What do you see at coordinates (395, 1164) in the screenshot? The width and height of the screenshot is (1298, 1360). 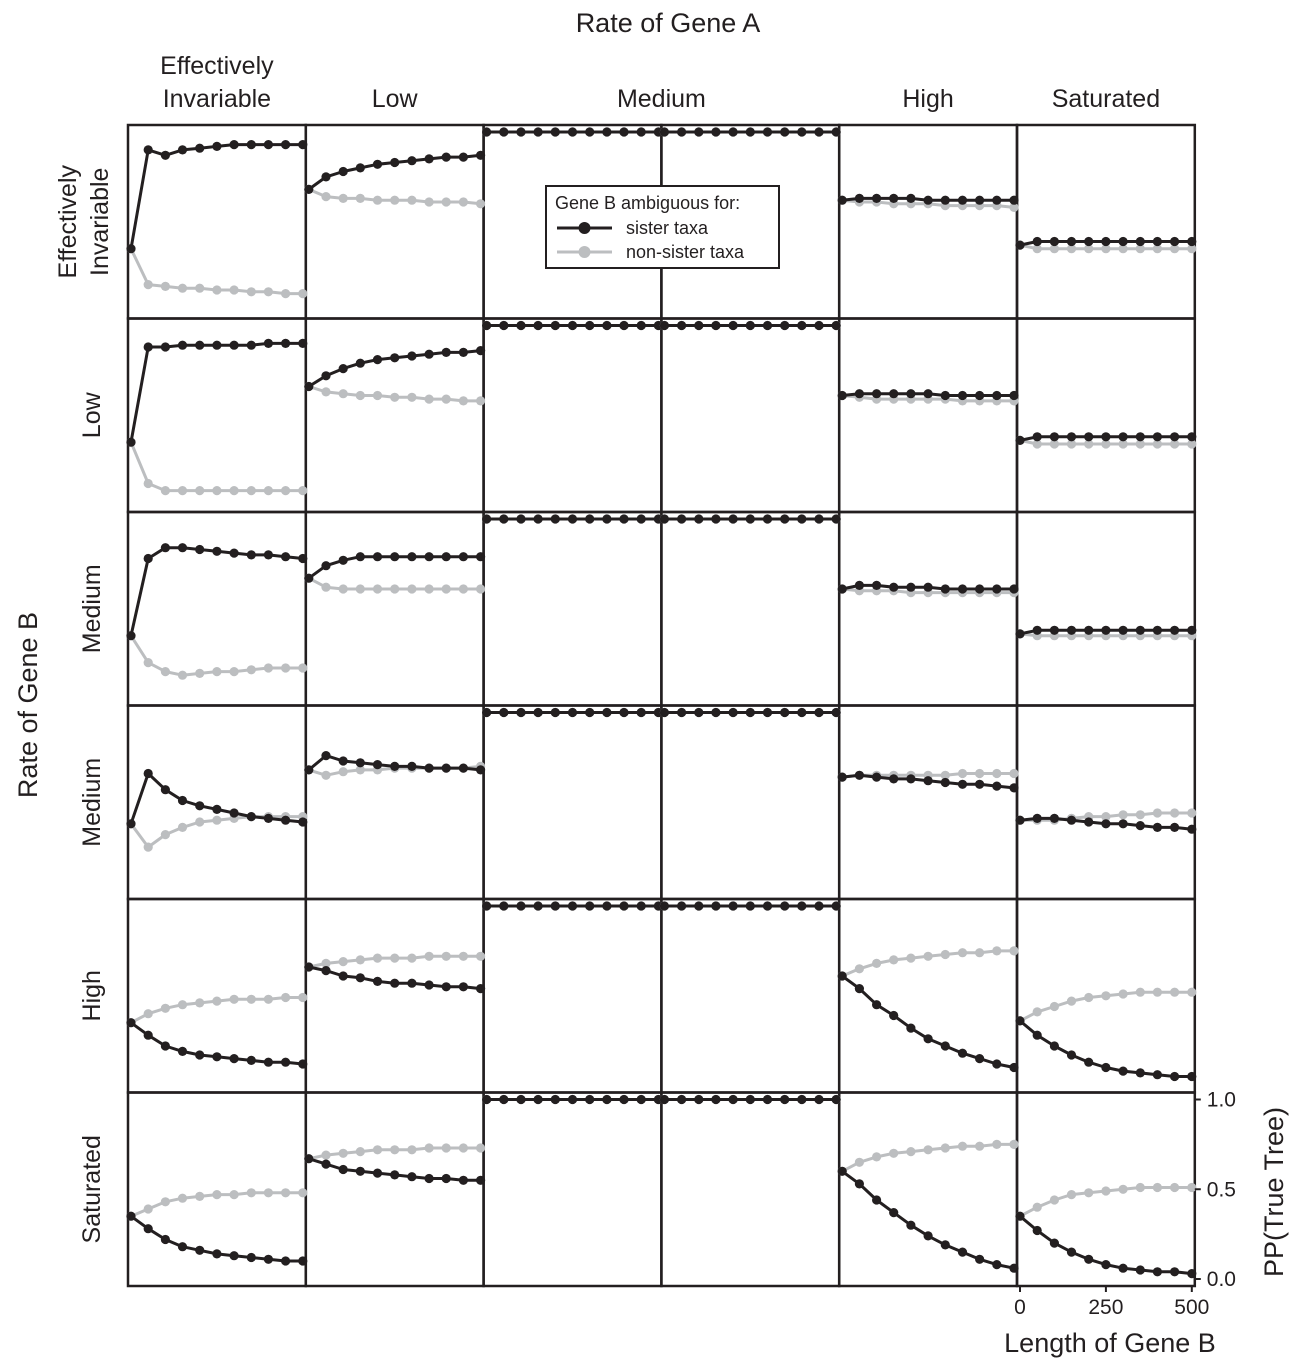 I see `panel-r5-c1` at bounding box center [395, 1164].